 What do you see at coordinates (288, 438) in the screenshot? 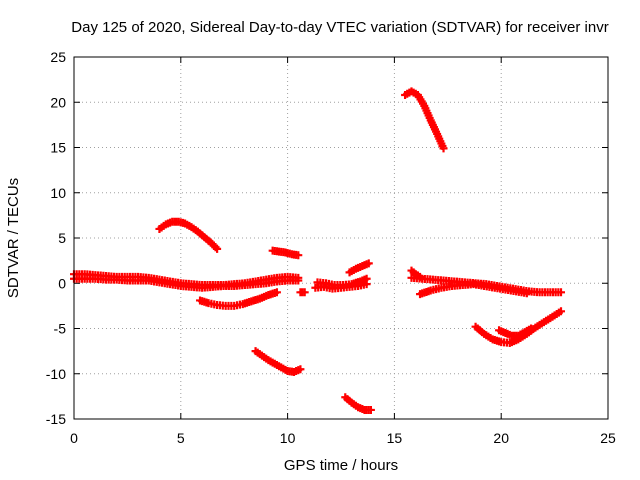
I see `x-tick-label: 10` at bounding box center [288, 438].